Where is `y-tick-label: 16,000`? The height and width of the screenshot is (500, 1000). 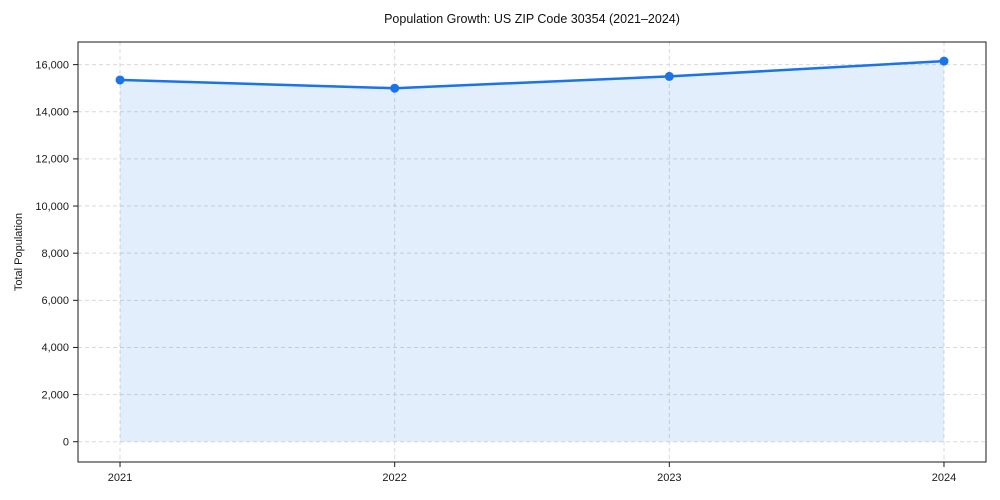
y-tick-label: 16,000 is located at coordinates (52, 65).